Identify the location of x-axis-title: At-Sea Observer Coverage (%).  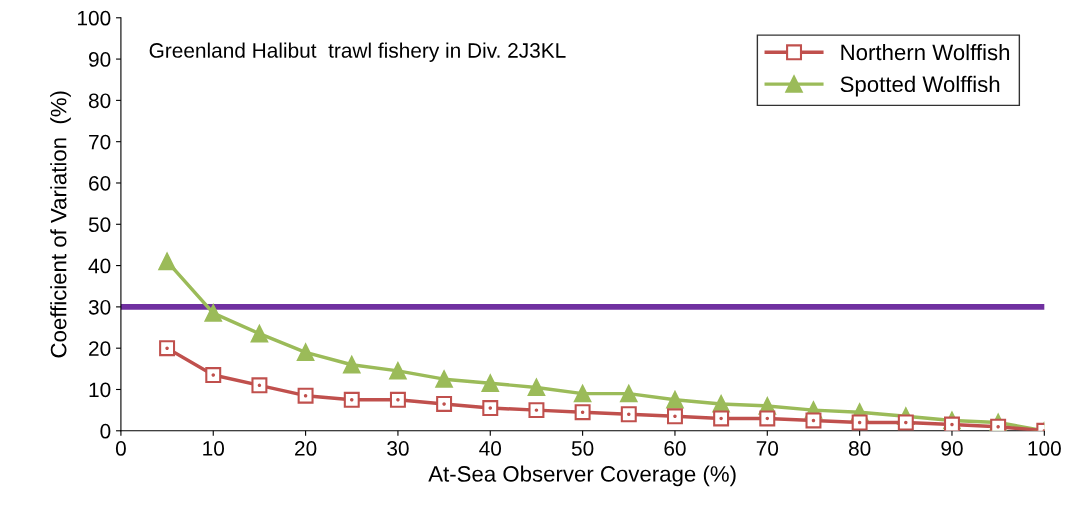
(582, 476).